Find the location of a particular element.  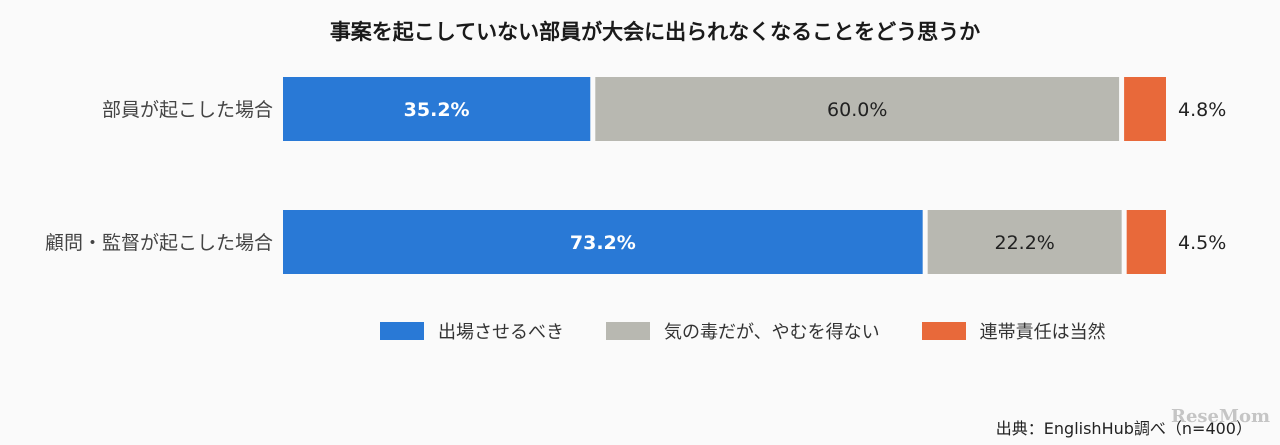

legend-item-1: 出場させるべき is located at coordinates (472, 331).